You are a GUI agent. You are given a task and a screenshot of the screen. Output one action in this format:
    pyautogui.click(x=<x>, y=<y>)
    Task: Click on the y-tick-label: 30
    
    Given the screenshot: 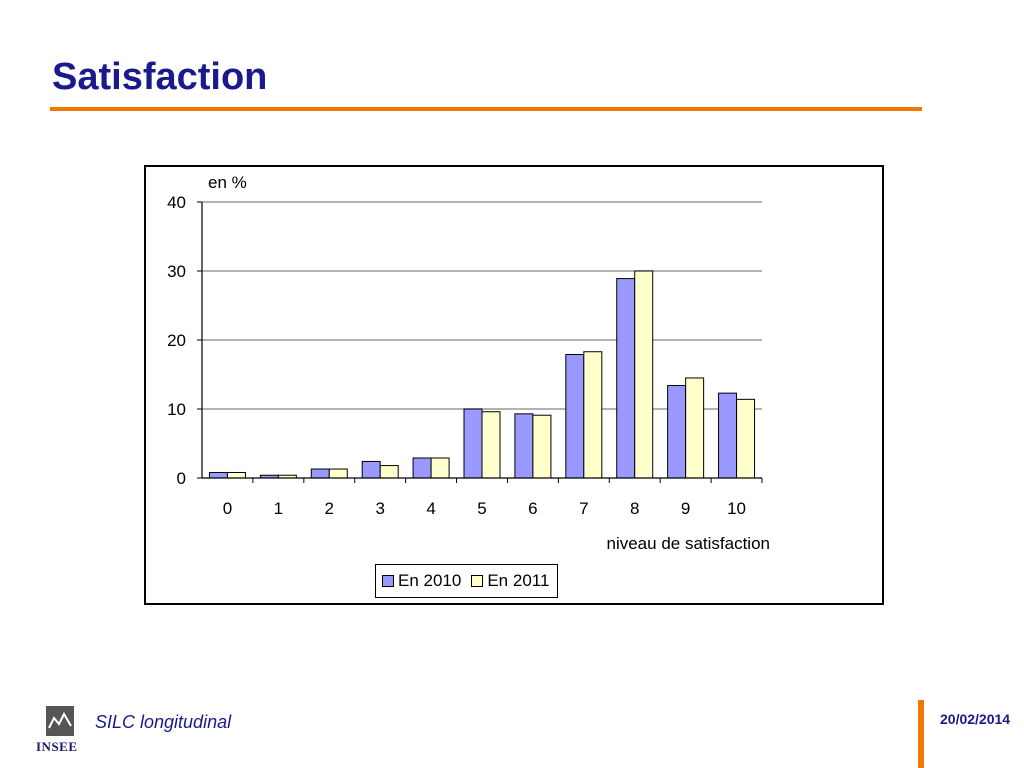 What is the action you would take?
    pyautogui.click(x=176, y=271)
    